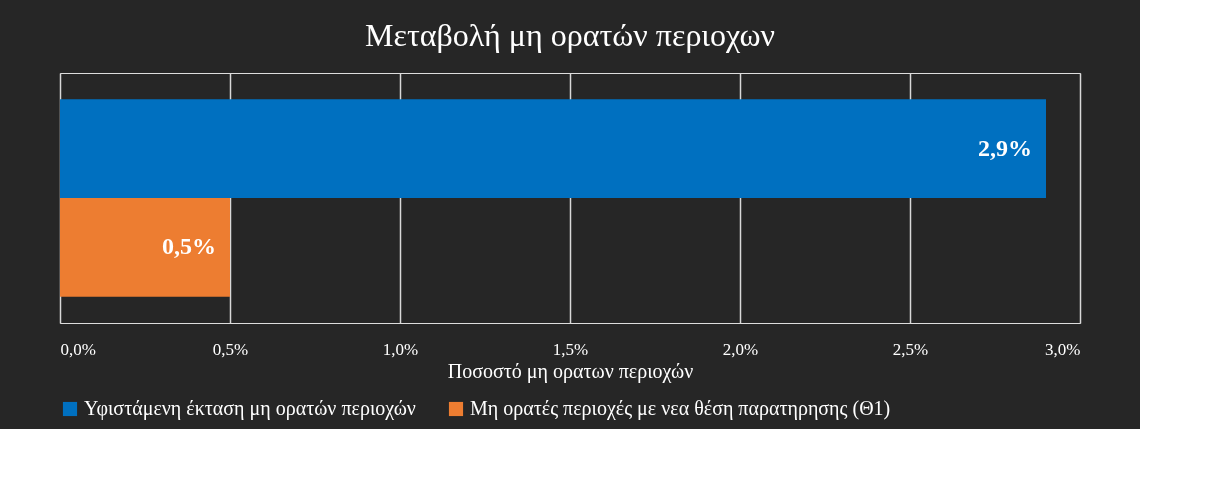 The width and height of the screenshot is (1209, 492). What do you see at coordinates (78, 349) in the screenshot?
I see `x-tick-label: 0,0%` at bounding box center [78, 349].